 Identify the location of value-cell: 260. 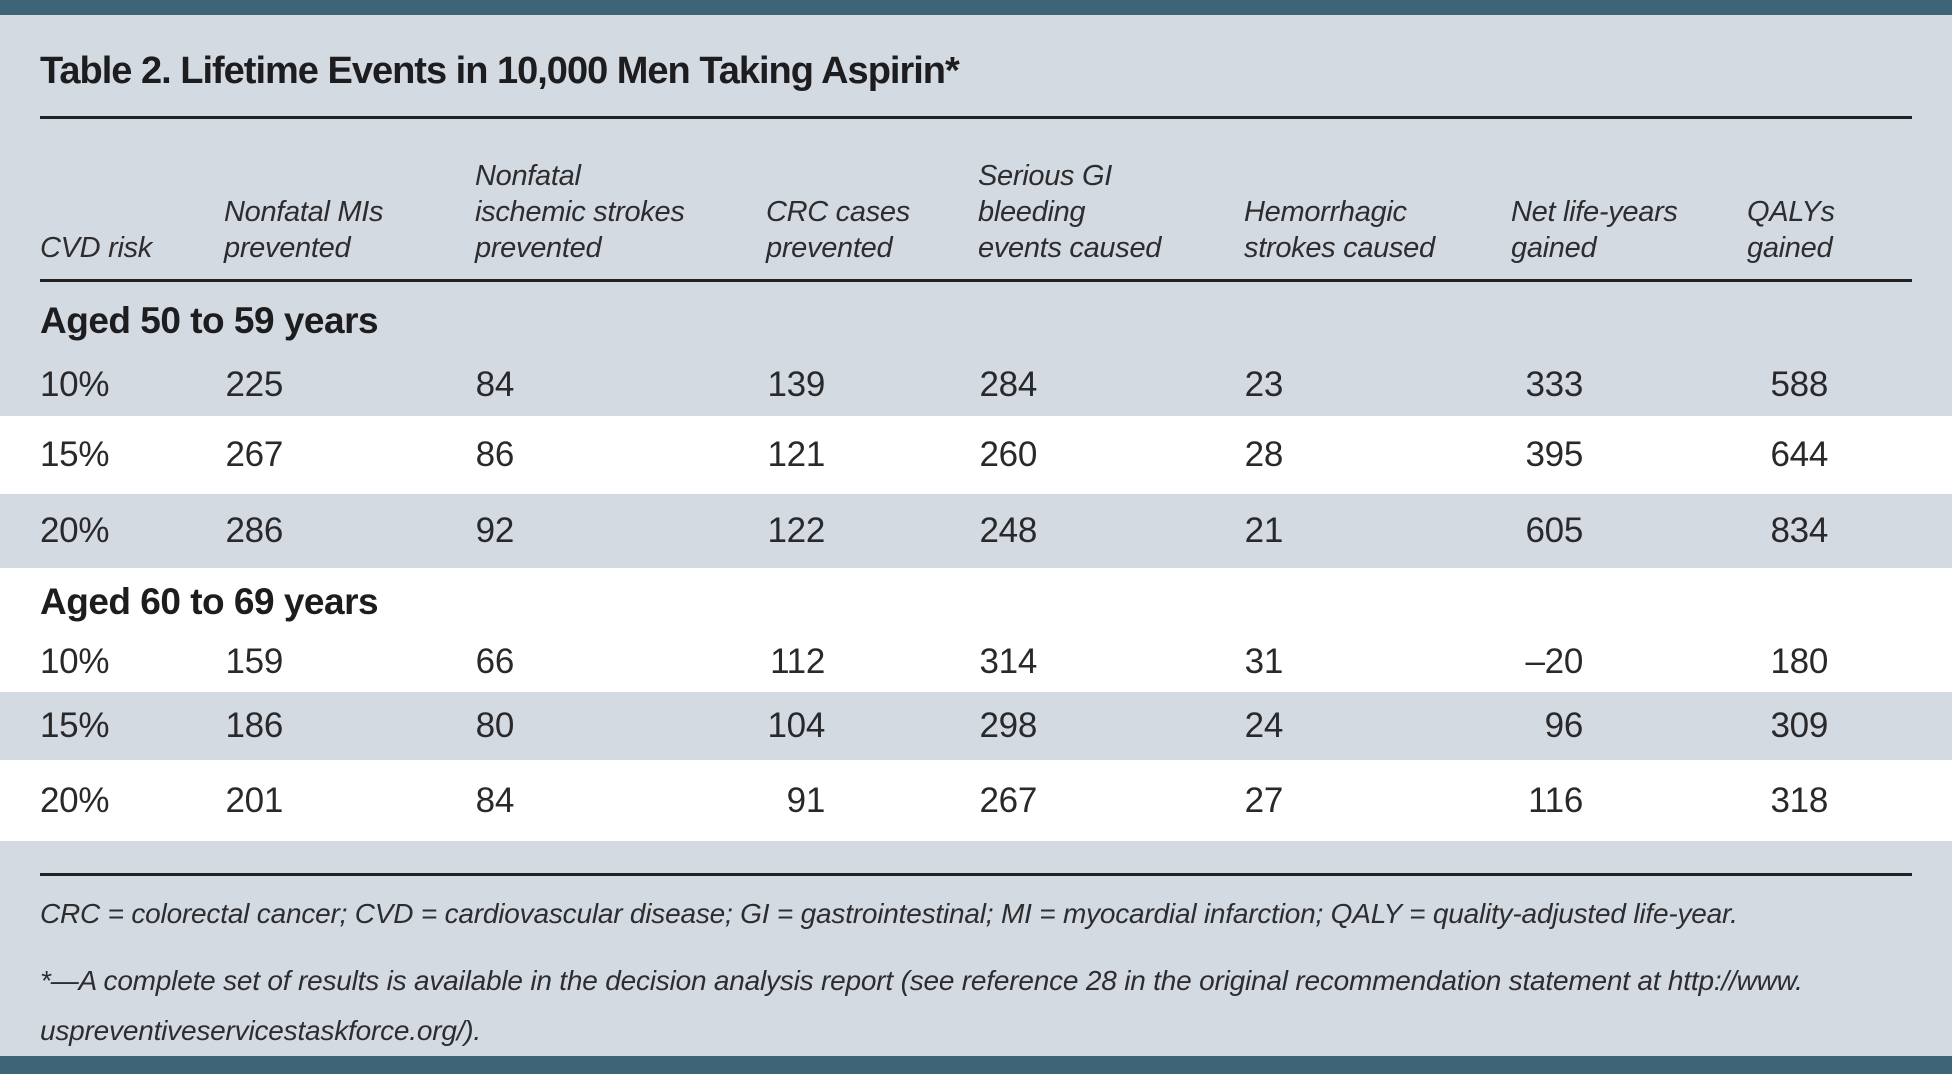
(1008, 454).